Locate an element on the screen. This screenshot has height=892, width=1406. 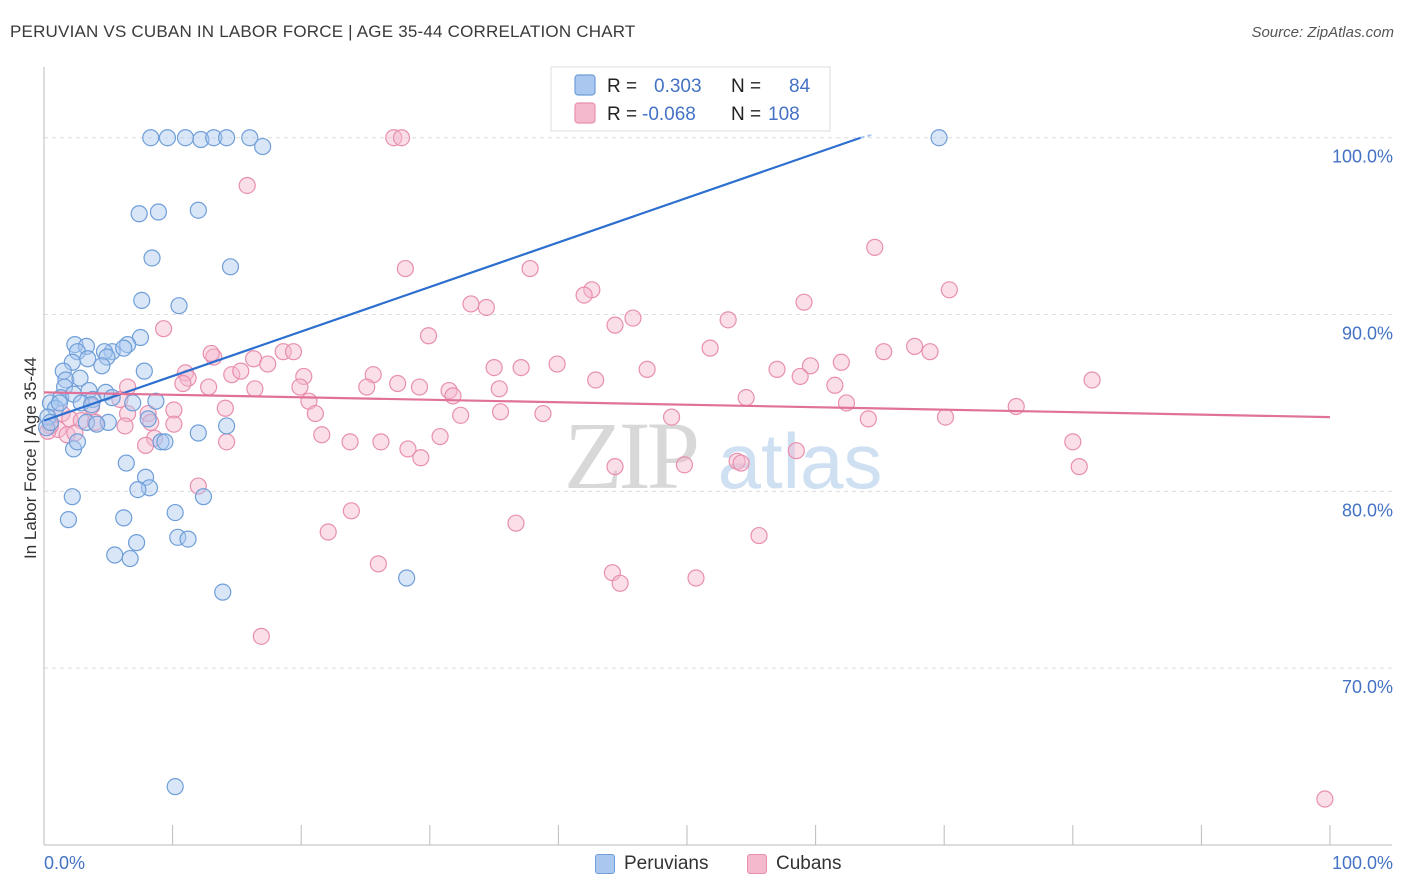
legend-item-cubans: Cubans is located at coordinates (794, 864).